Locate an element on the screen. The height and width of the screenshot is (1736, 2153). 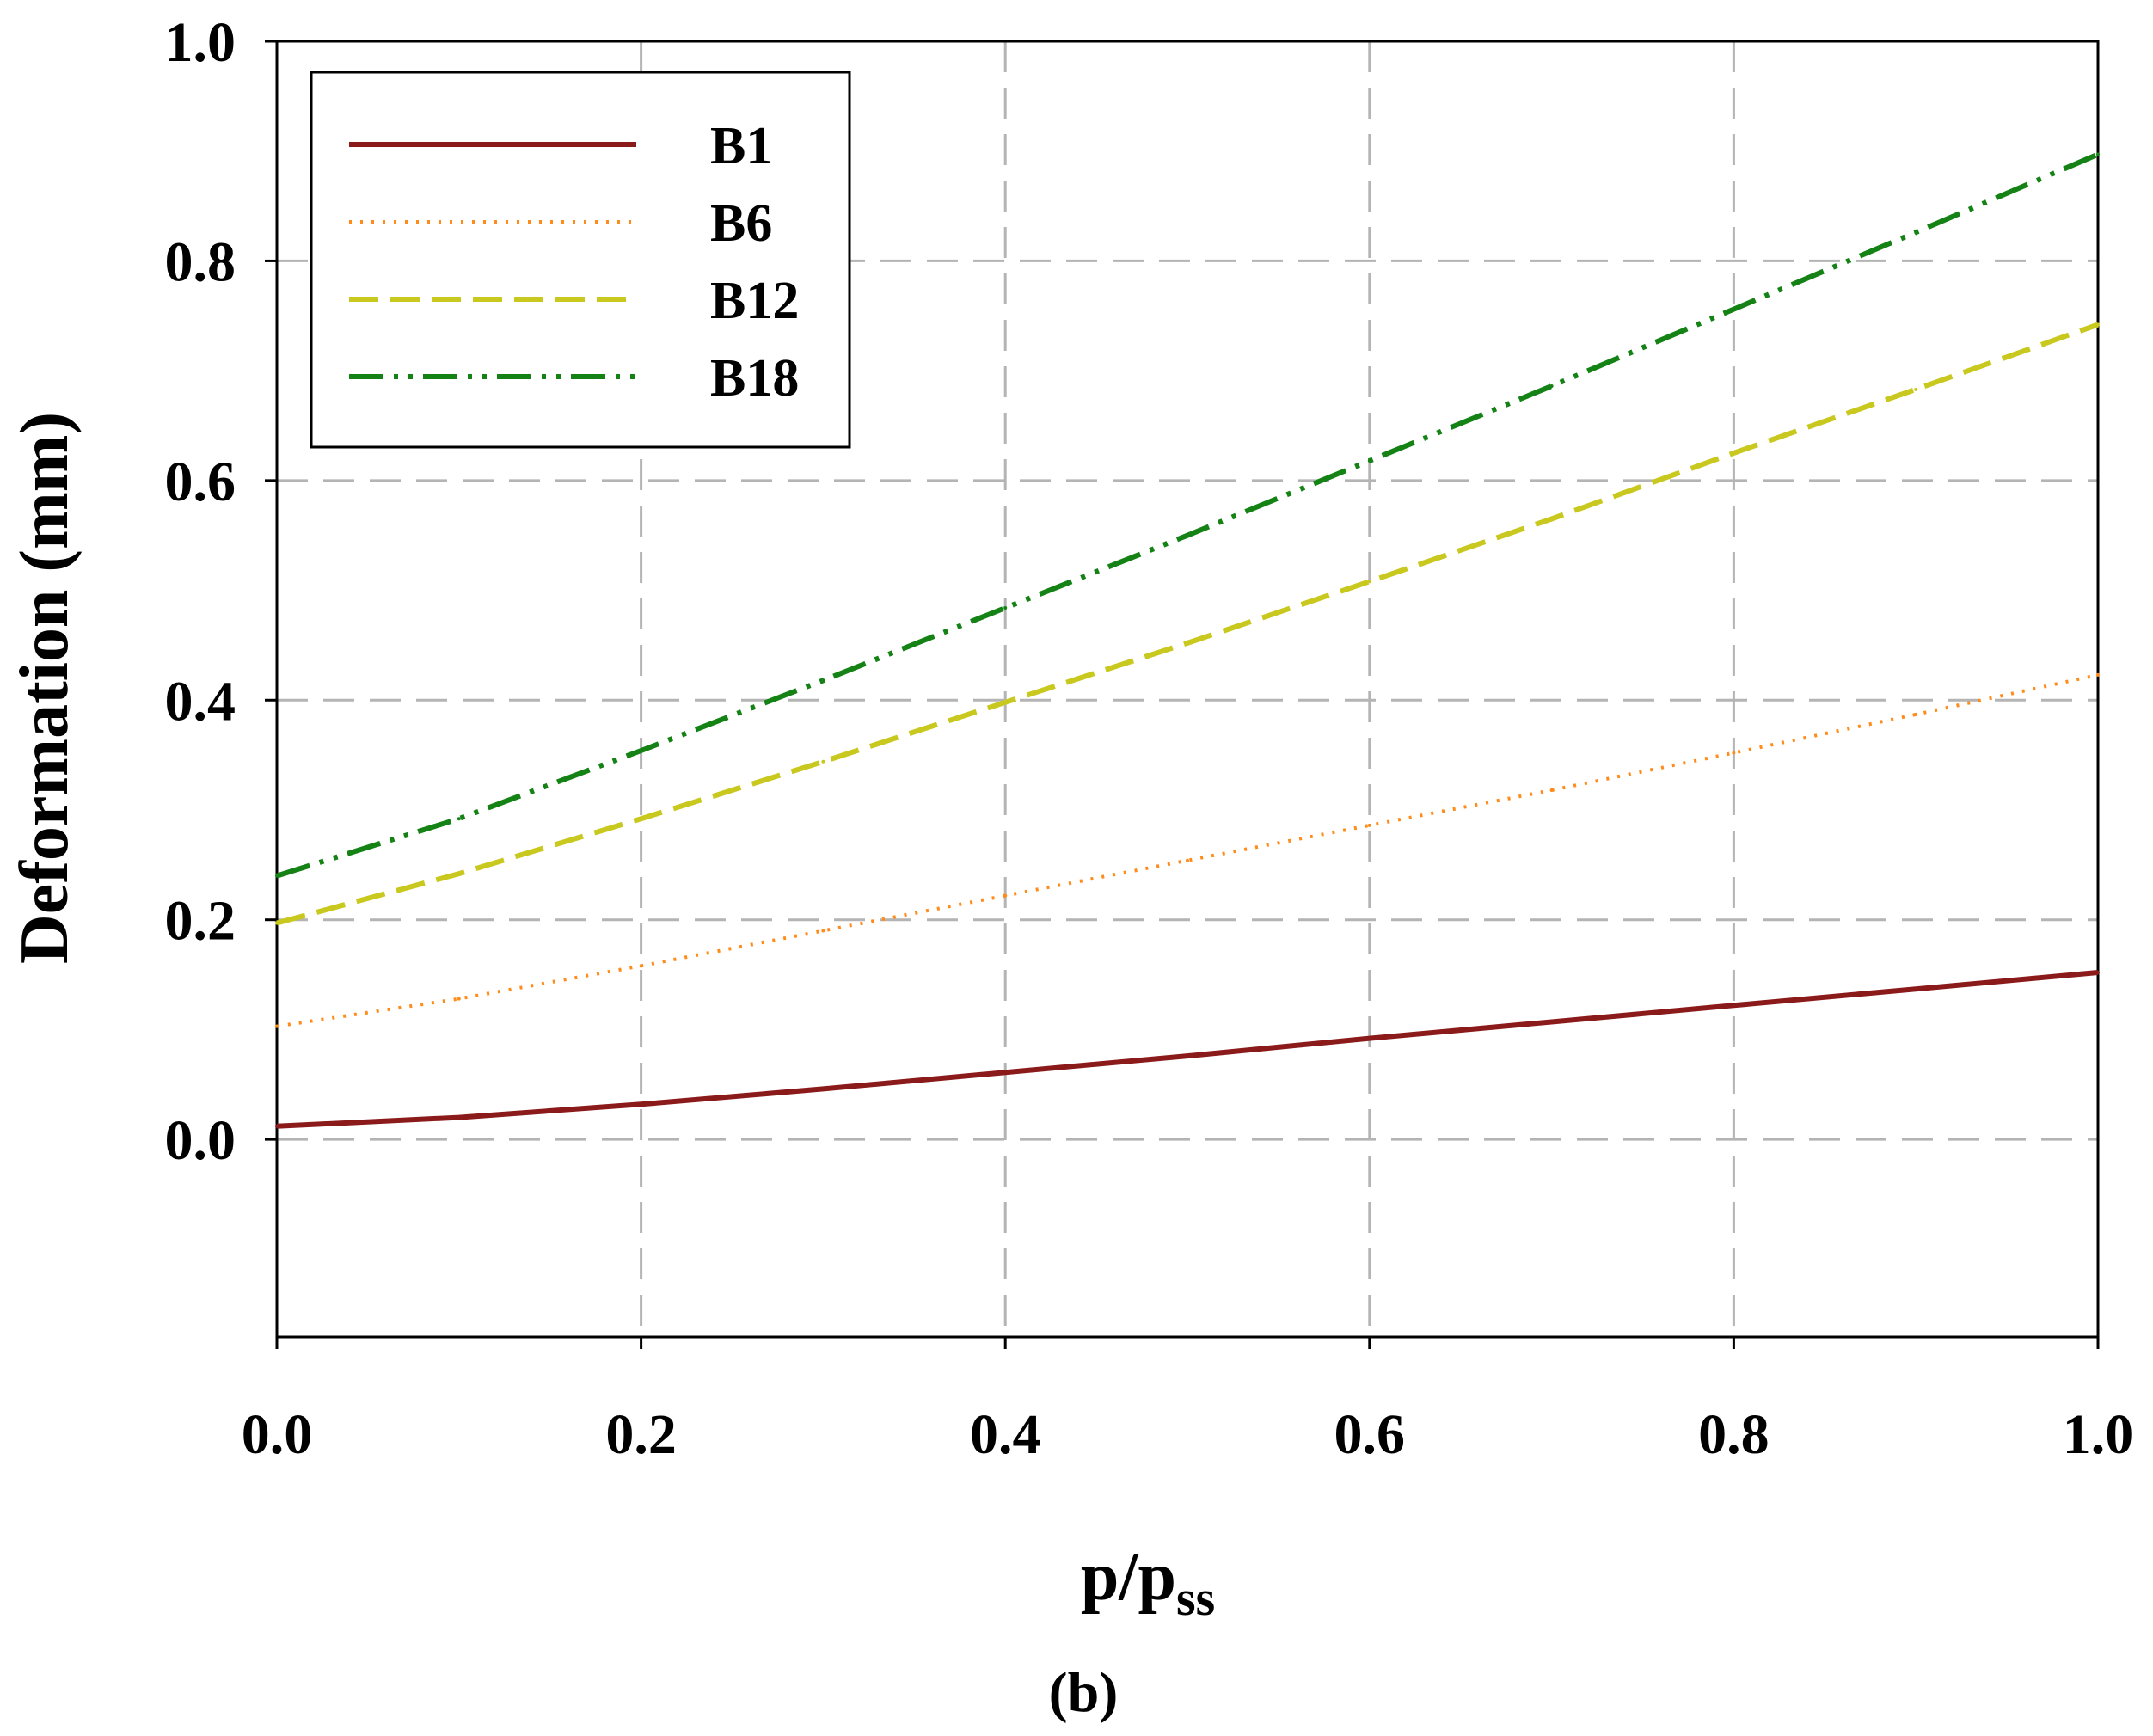
x-tick-label: 0.8 is located at coordinates (1734, 1435).